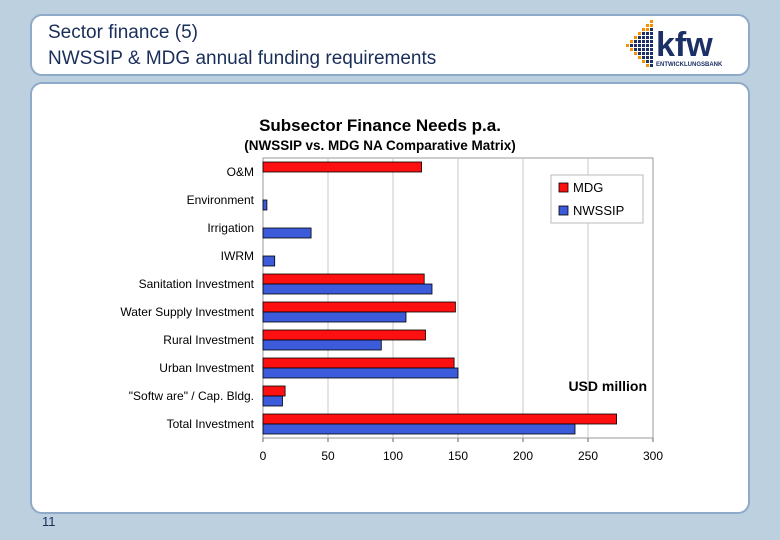  What do you see at coordinates (49, 521) in the screenshot?
I see `page-number: 11` at bounding box center [49, 521].